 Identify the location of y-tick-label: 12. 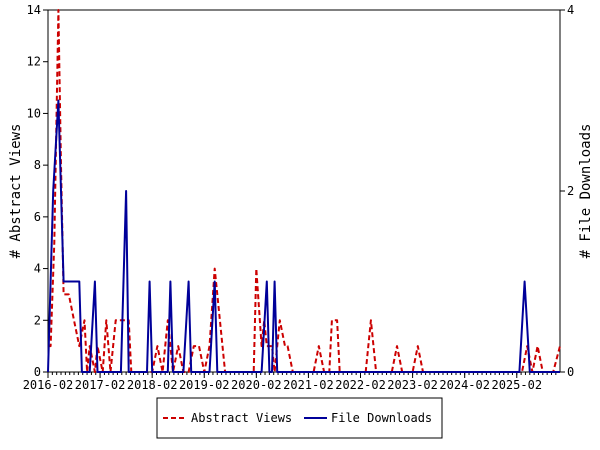
(34, 62).